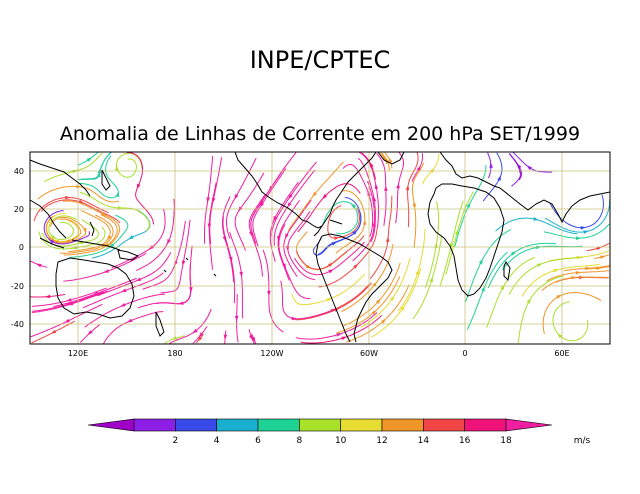  What do you see at coordinates (128, 255) in the screenshot?
I see `new-guinea-coast` at bounding box center [128, 255].